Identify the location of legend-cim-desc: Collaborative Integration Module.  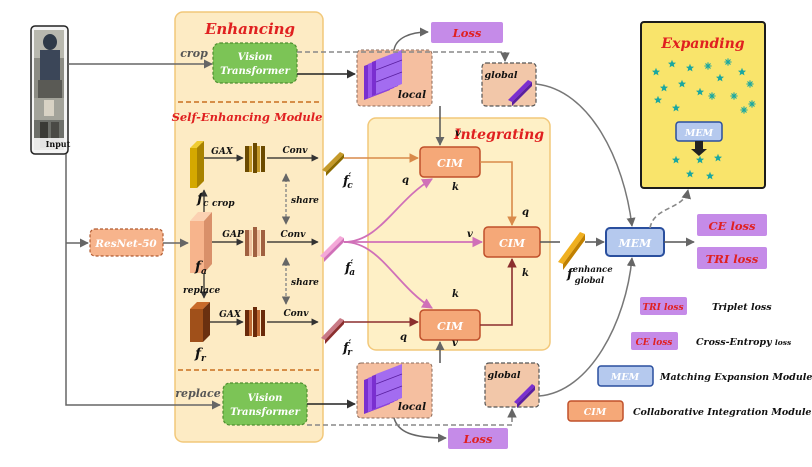
(722, 412).